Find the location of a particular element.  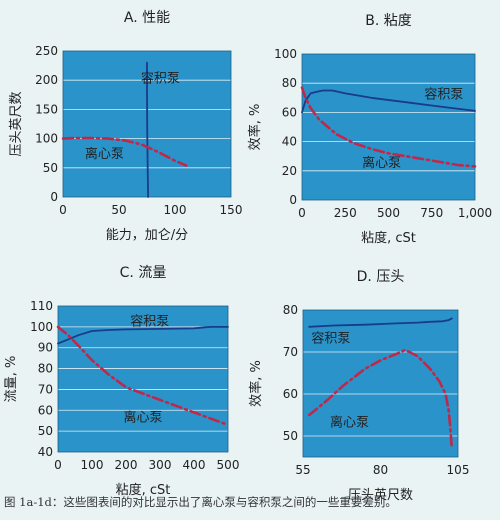

x-tick-label: 150 is located at coordinates (231, 210).